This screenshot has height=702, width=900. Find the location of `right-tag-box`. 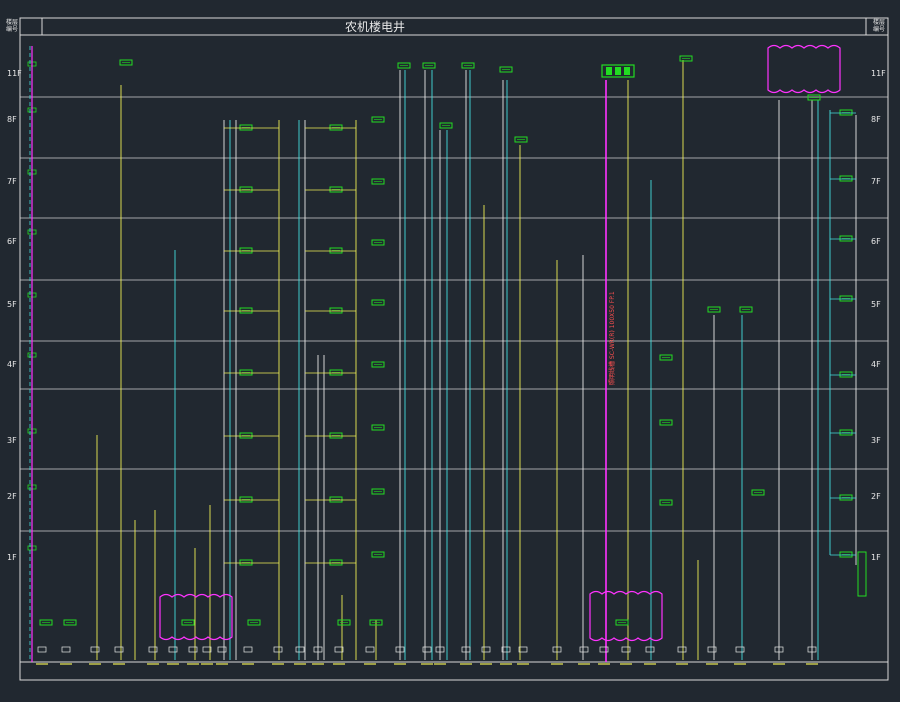

right-tag-box is located at coordinates (862, 574).